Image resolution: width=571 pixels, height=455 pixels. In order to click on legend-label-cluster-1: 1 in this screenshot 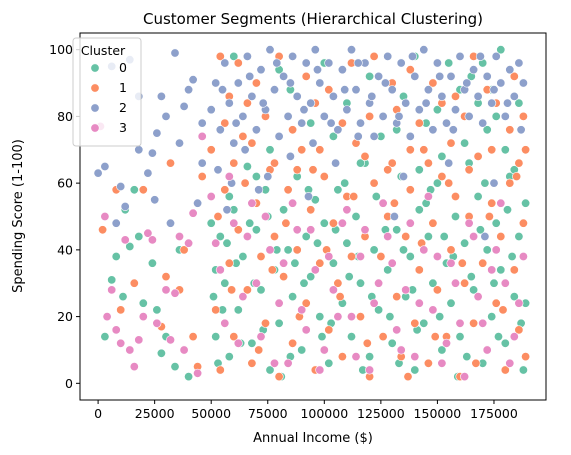, I will do `click(123, 87)`.